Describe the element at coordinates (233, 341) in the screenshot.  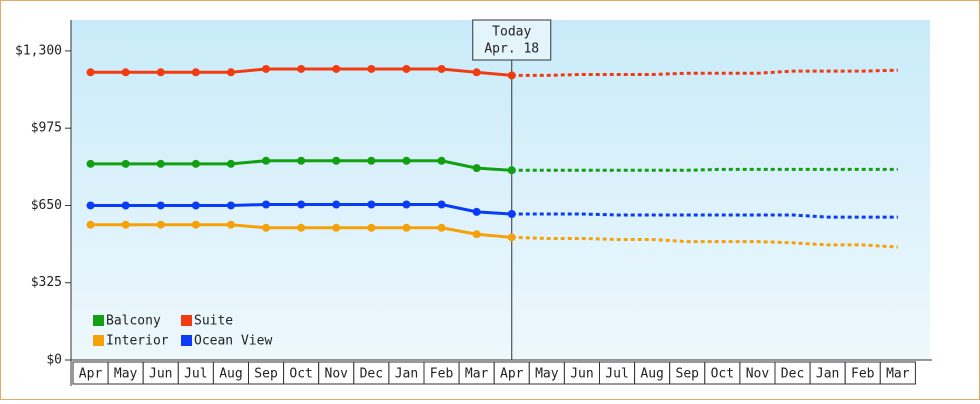
I see `legend-label: Ocean View` at that location.